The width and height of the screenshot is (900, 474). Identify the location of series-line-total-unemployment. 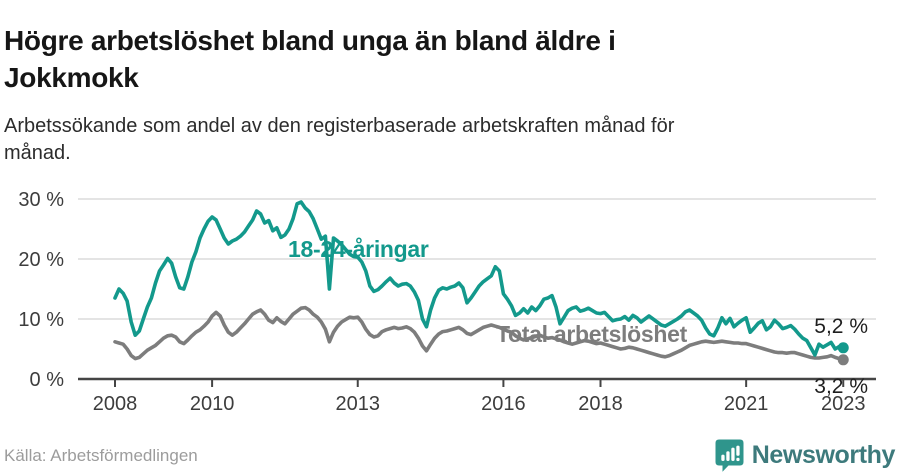
(479, 333).